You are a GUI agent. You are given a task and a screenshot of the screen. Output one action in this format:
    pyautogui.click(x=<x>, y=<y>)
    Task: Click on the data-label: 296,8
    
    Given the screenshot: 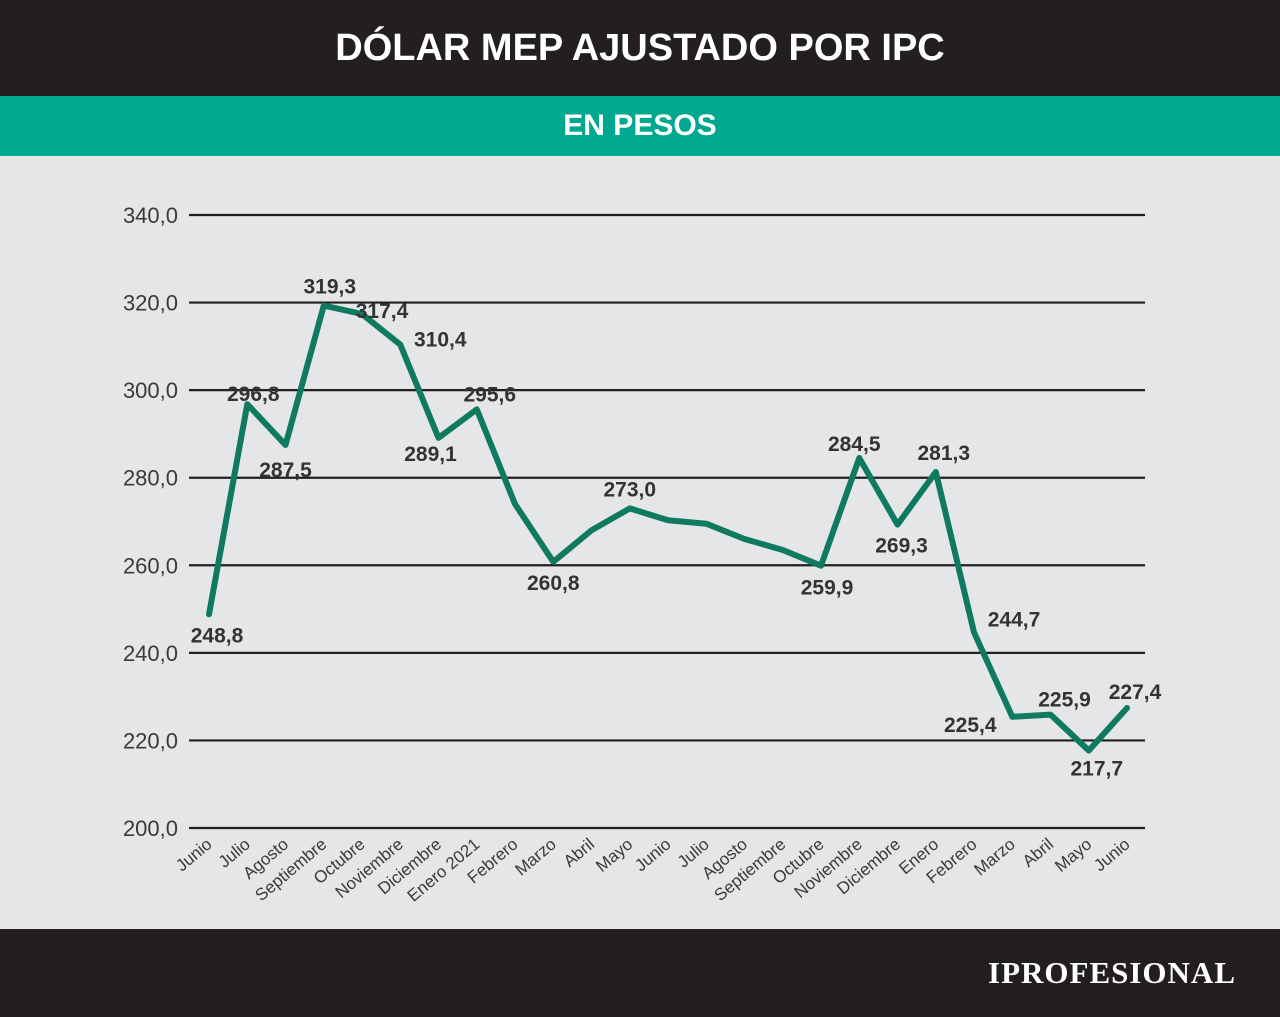 What is the action you would take?
    pyautogui.click(x=253, y=394)
    